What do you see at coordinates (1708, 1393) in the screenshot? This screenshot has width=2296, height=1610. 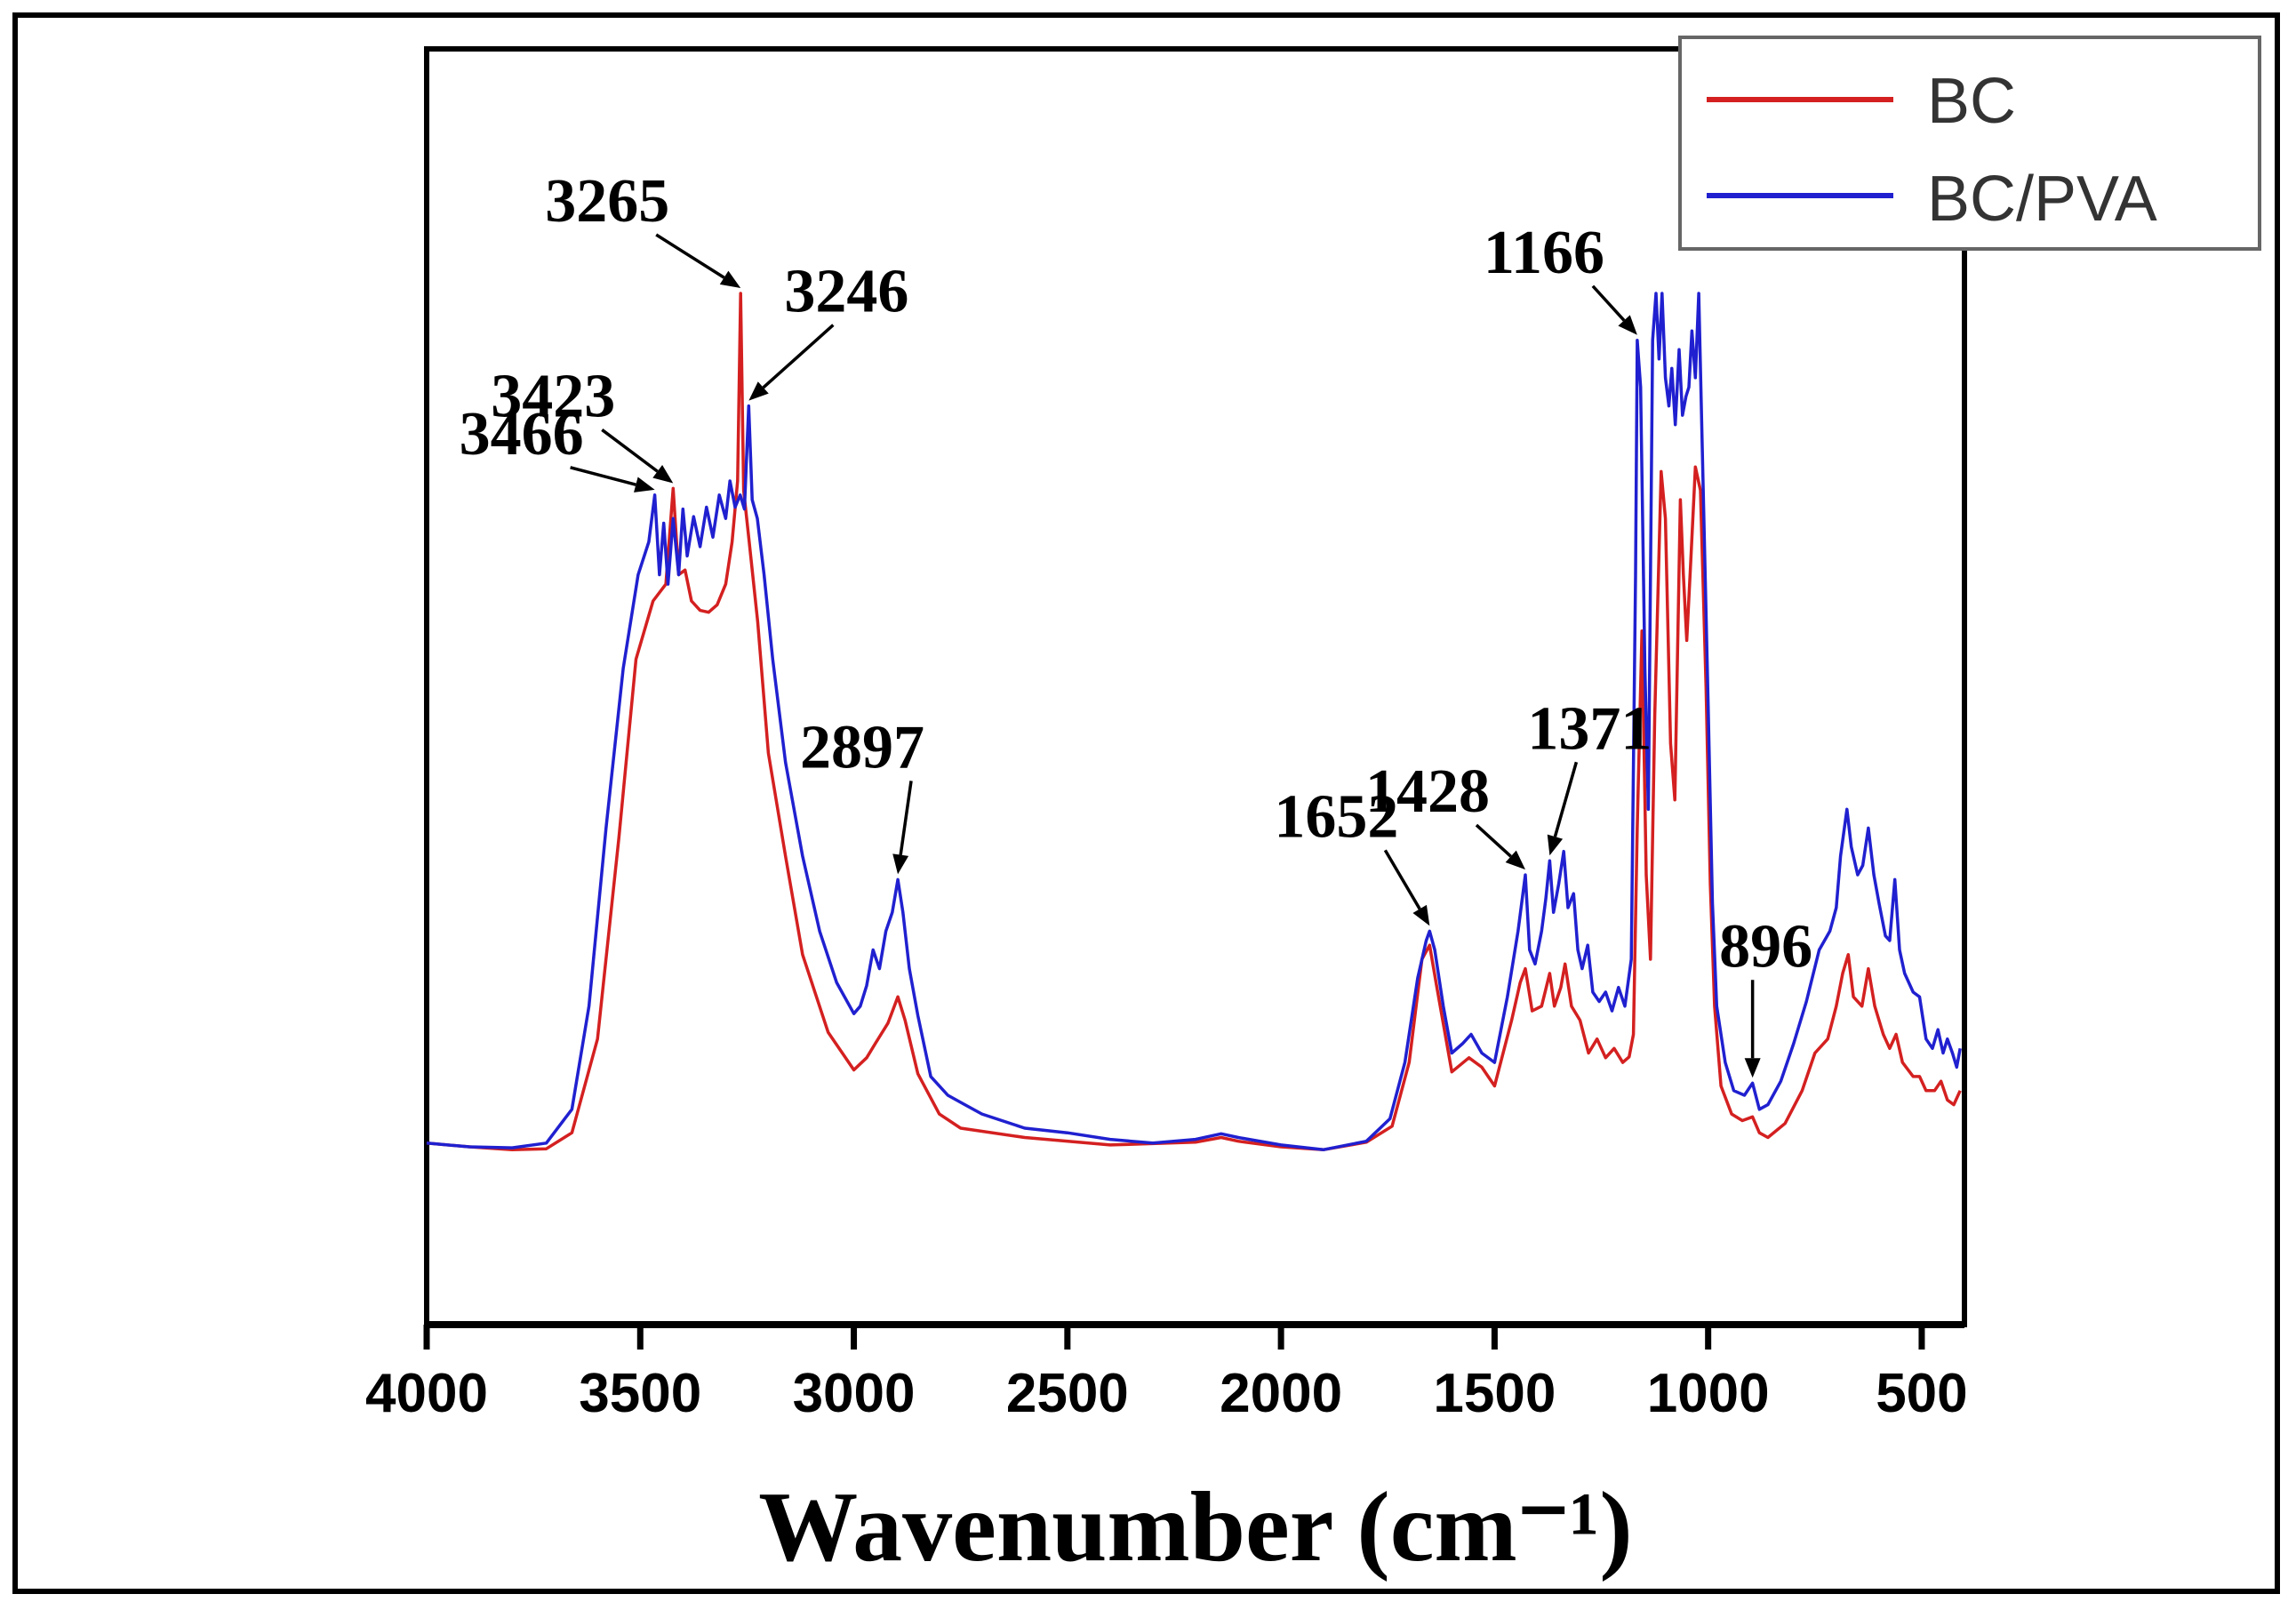 I see `x-tick-label: 1000` at bounding box center [1708, 1393].